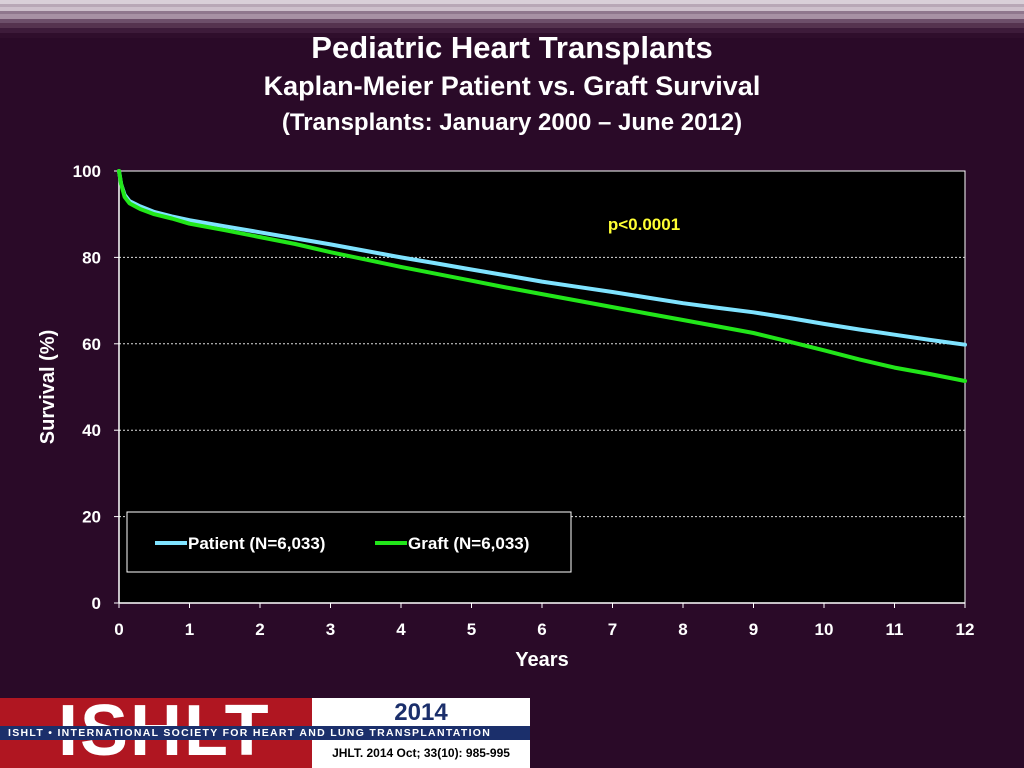  What do you see at coordinates (512, 19) in the screenshot?
I see `header-stripes` at bounding box center [512, 19].